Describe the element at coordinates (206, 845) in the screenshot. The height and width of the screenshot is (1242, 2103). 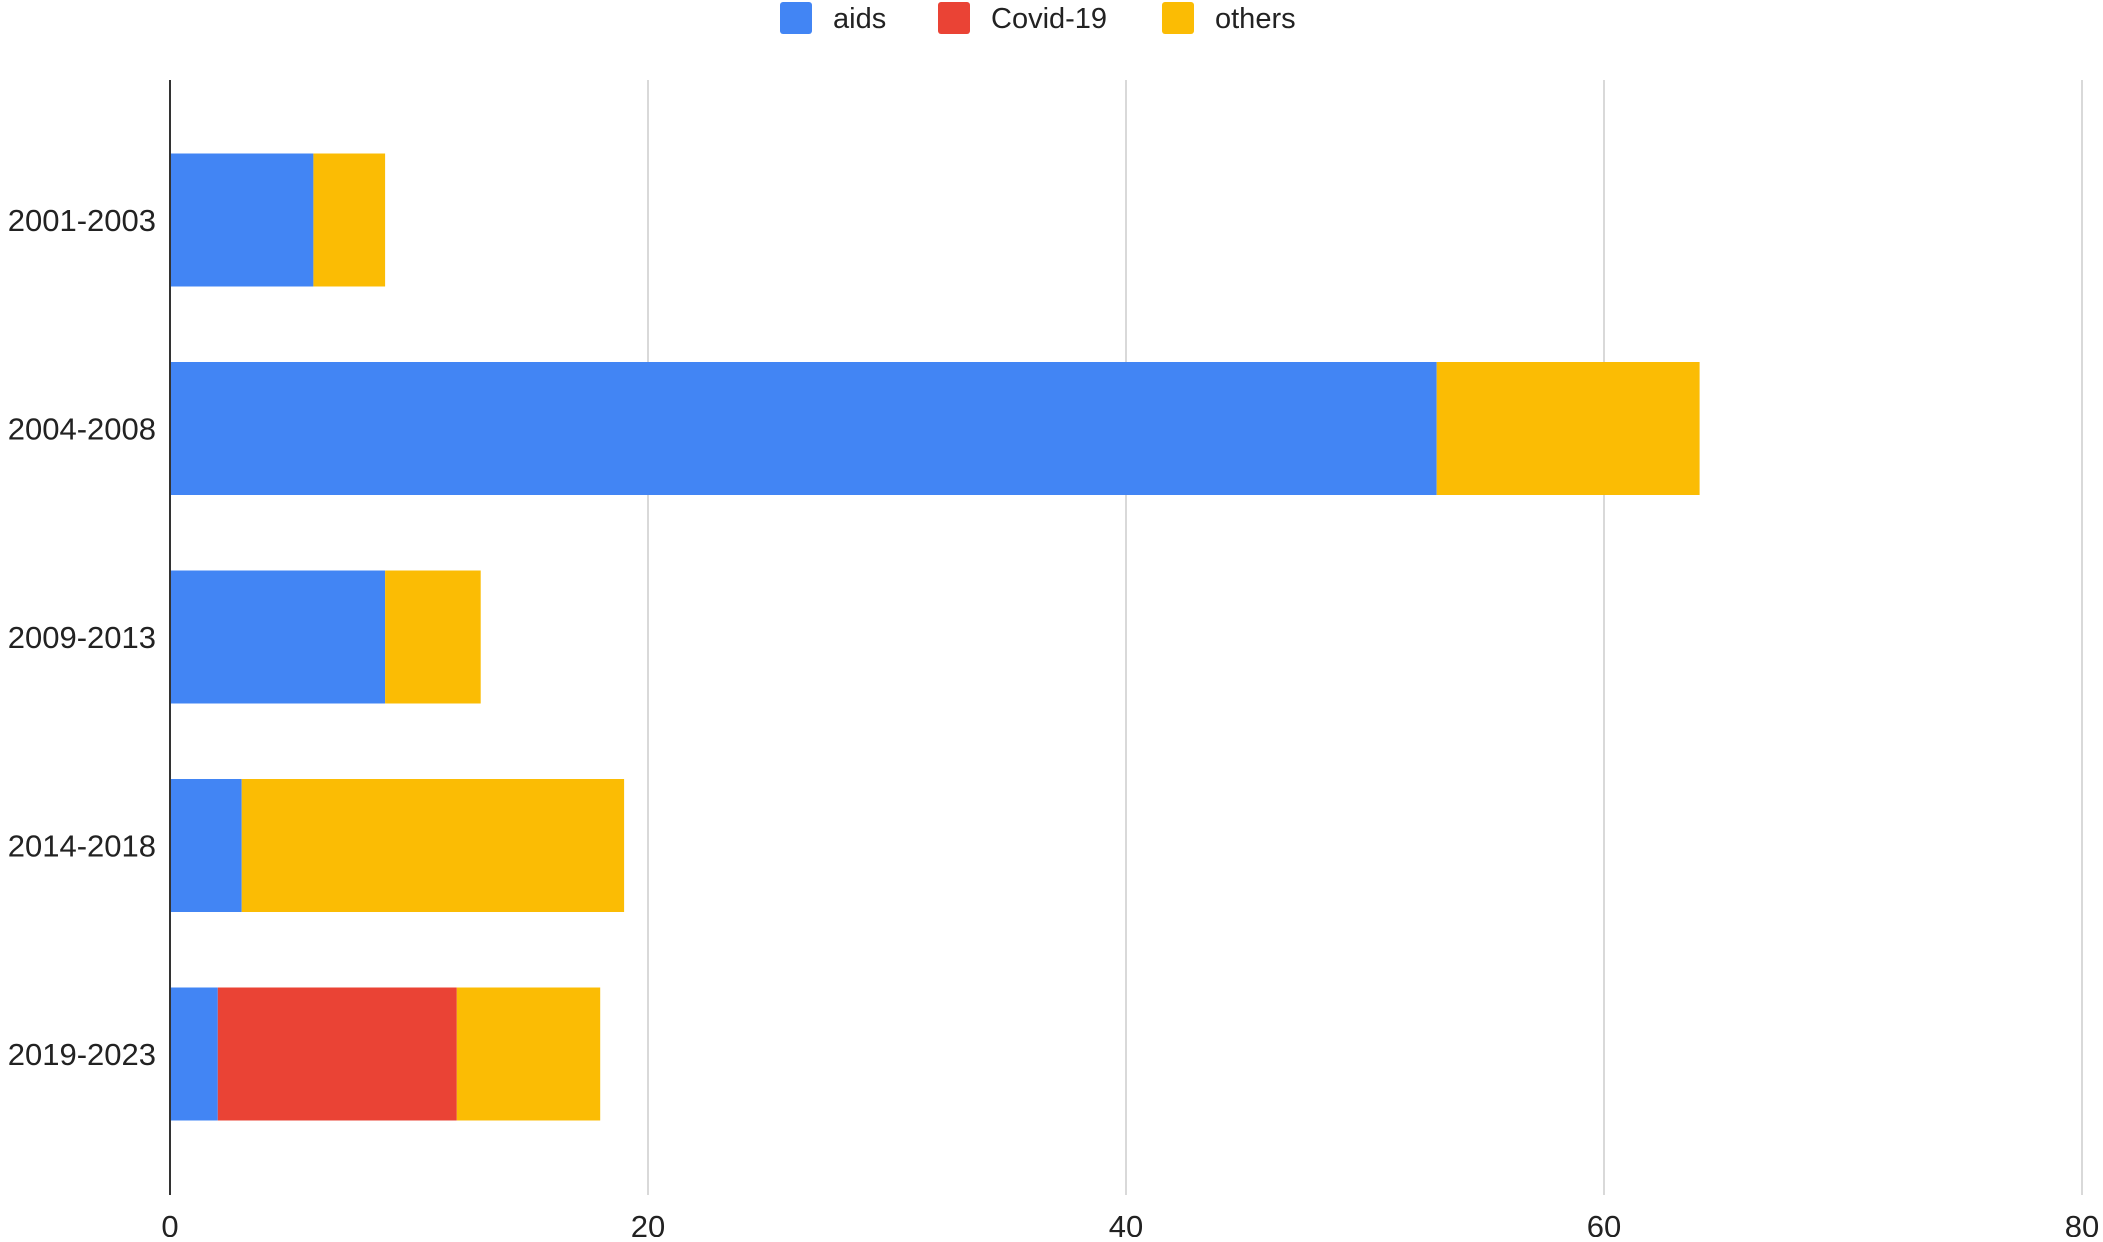
I see `bar-2014-2018-aids` at that location.